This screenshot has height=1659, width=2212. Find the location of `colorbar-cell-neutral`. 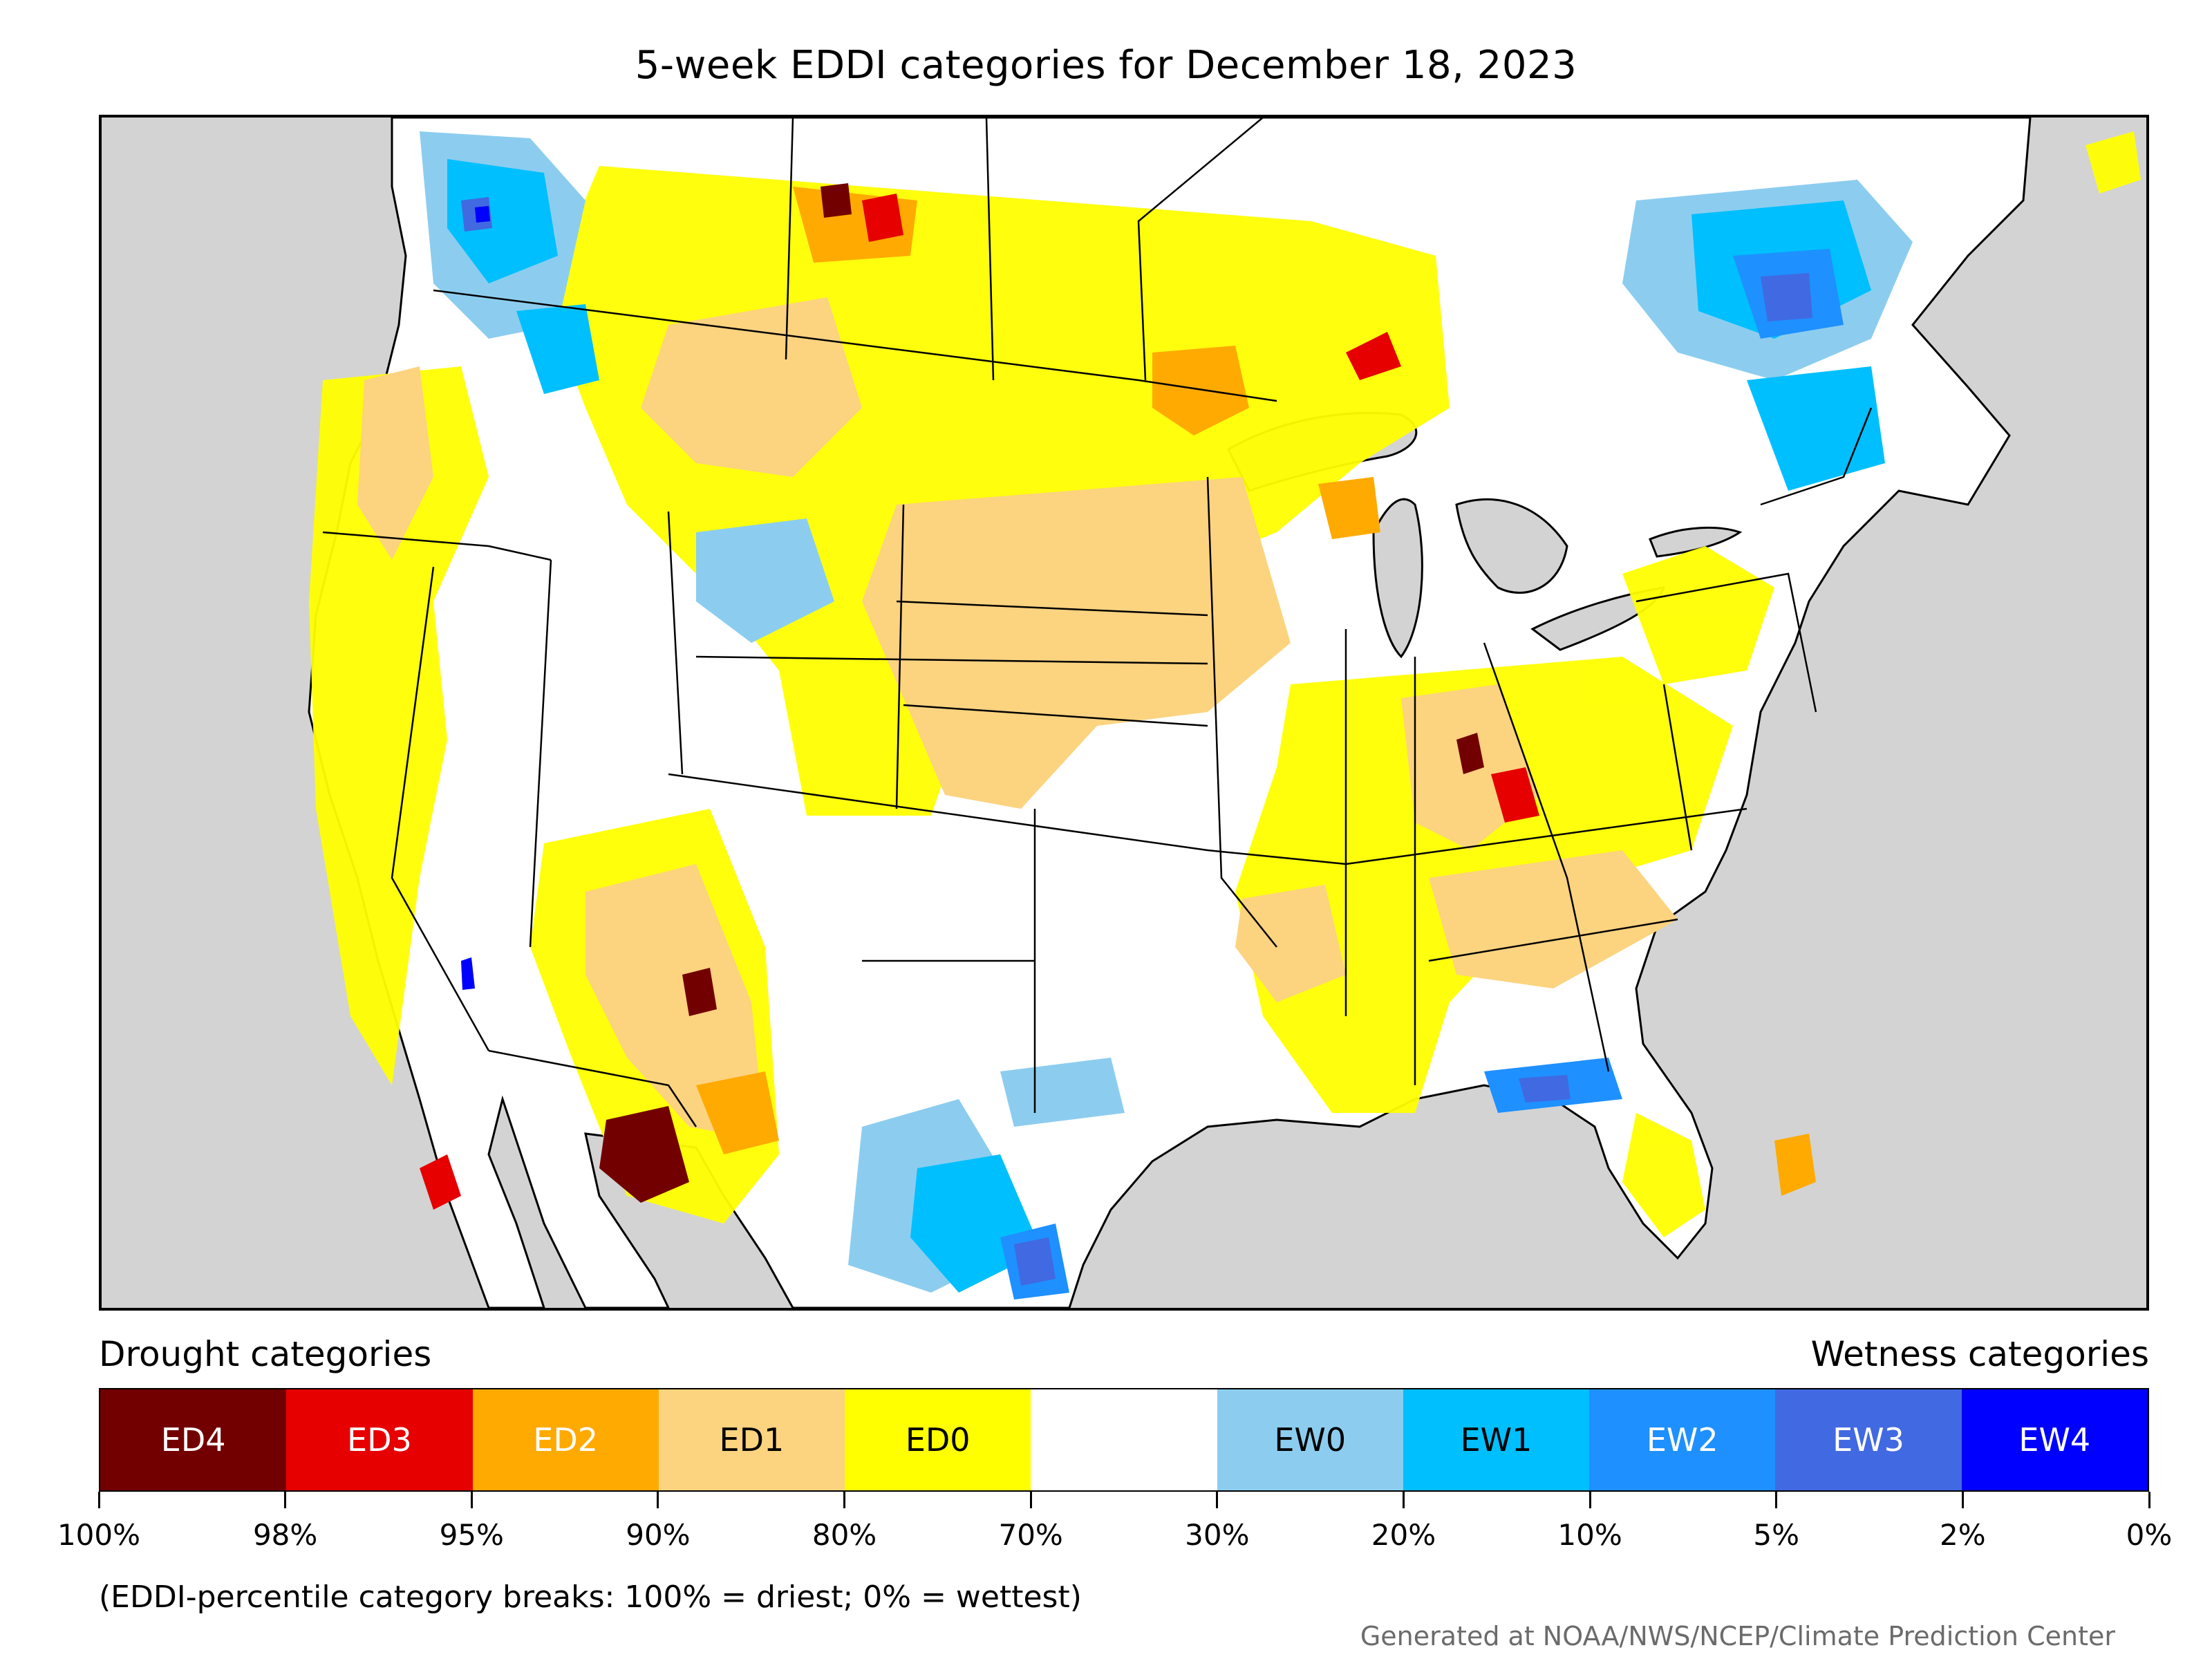

colorbar-cell-neutral is located at coordinates (1124, 1440).